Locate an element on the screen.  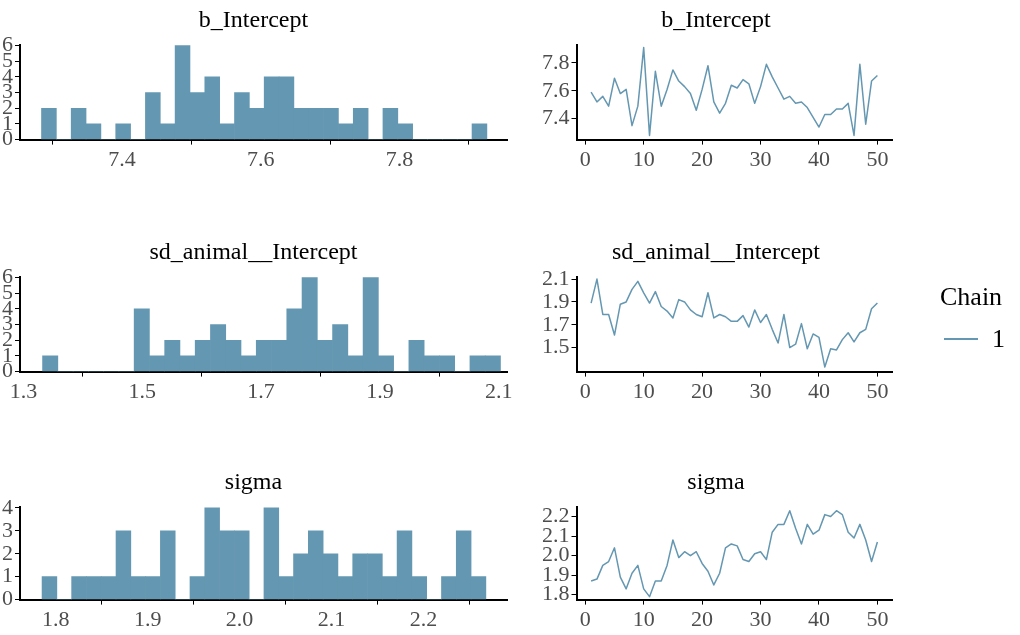
x-tick-label: 7.4 is located at coordinates (122, 158).